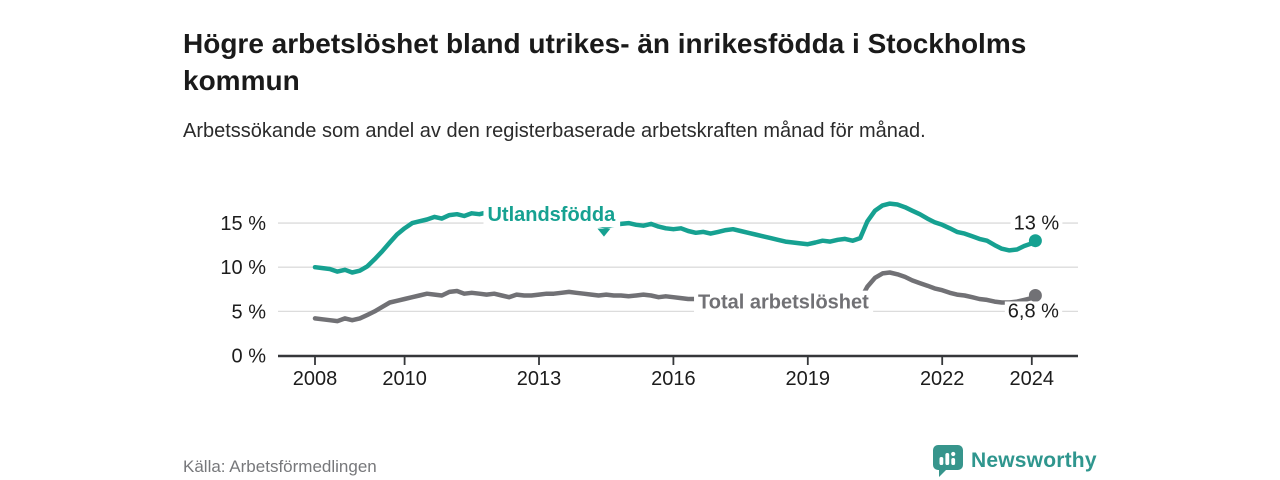  What do you see at coordinates (1034, 460) in the screenshot?
I see `logo-wordmark: Newsworthy` at bounding box center [1034, 460].